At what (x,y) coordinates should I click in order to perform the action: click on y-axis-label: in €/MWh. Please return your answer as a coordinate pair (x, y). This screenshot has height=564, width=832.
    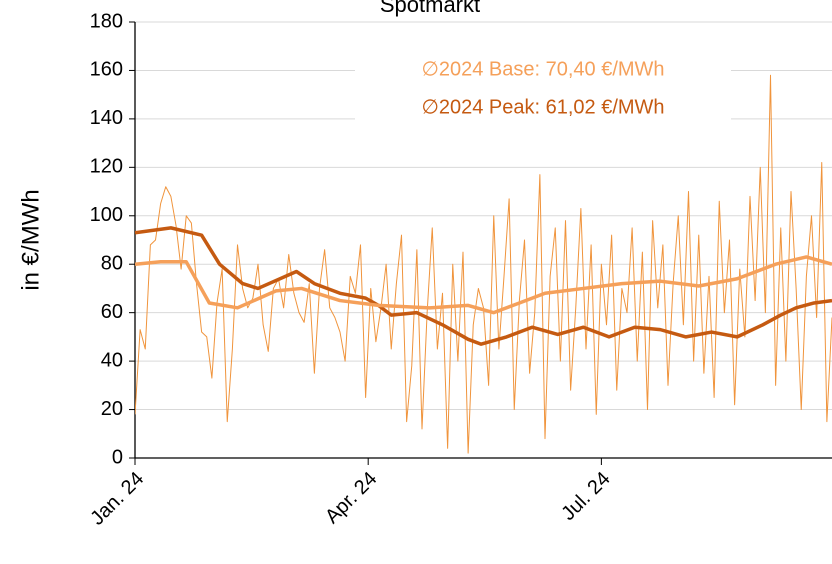
    Looking at the image, I should click on (30, 239).